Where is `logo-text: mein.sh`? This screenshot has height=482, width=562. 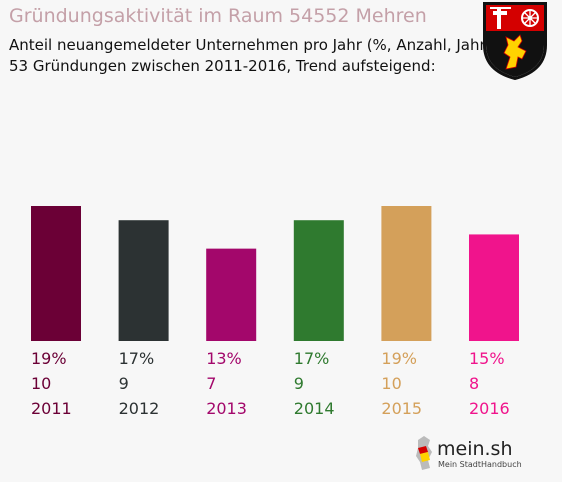
logo-text: mein.sh is located at coordinates (475, 449).